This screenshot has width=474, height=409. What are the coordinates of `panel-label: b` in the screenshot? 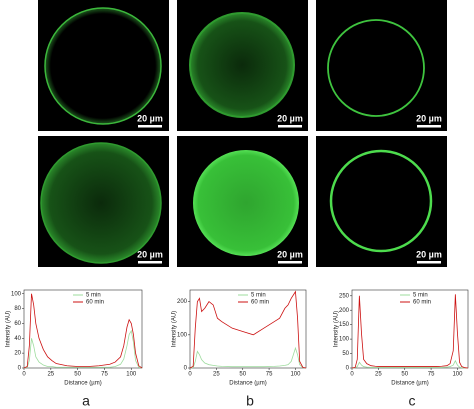 It's located at (250, 401).